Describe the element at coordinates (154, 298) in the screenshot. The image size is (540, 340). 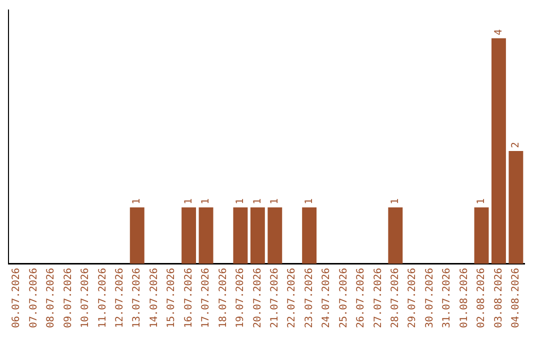
I see `x-tick-label: 14.07.2026` at that location.